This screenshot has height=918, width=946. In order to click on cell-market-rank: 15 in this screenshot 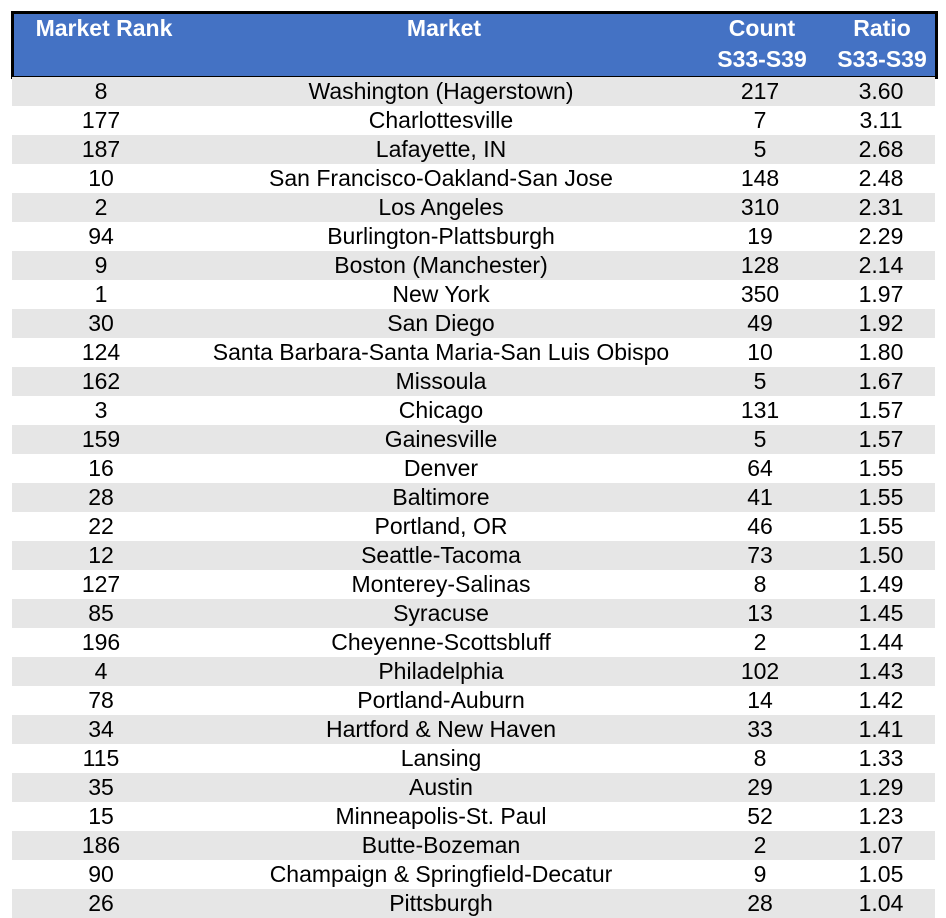, I will do `click(101, 816)`.